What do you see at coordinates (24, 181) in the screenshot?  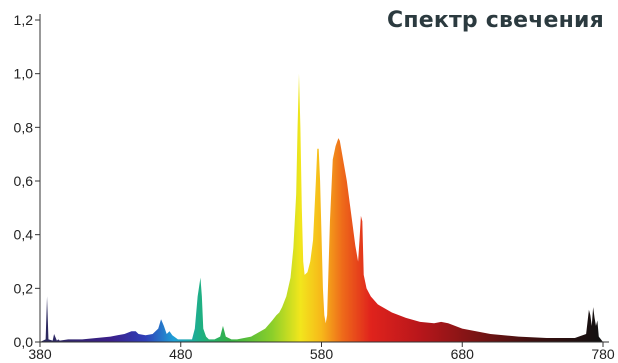 I see `y-tick-label: 0,6` at bounding box center [24, 181].